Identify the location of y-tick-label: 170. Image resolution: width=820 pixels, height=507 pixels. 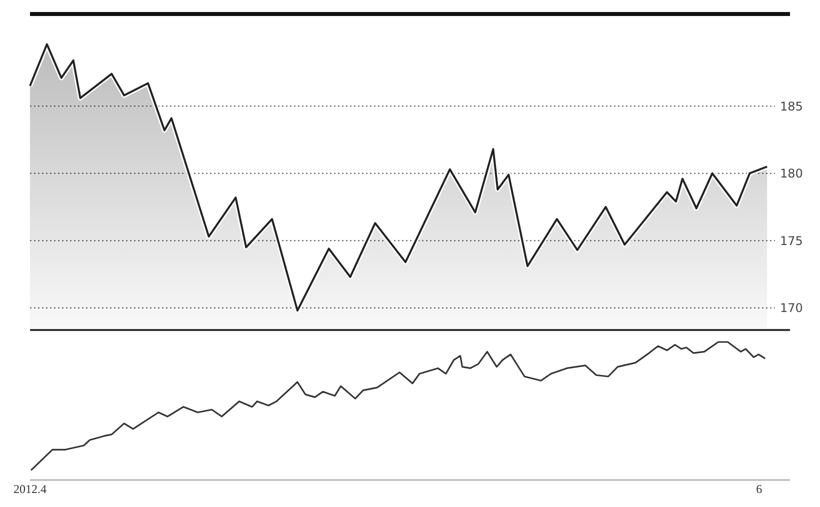
(791, 308).